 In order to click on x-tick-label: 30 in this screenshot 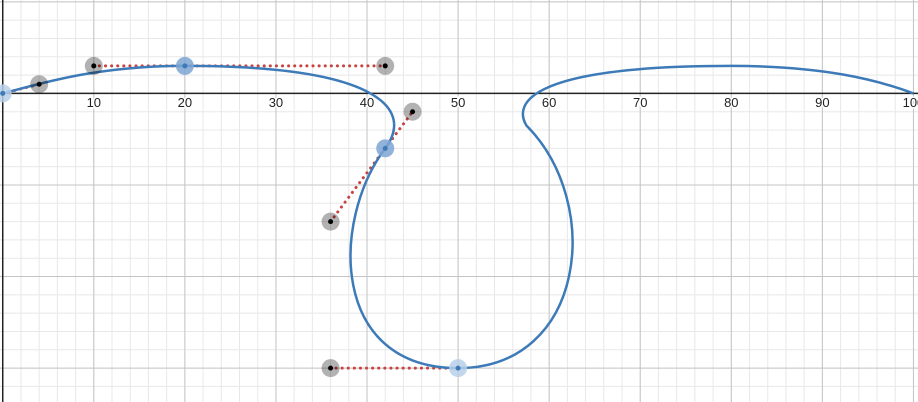, I will do `click(276, 102)`.